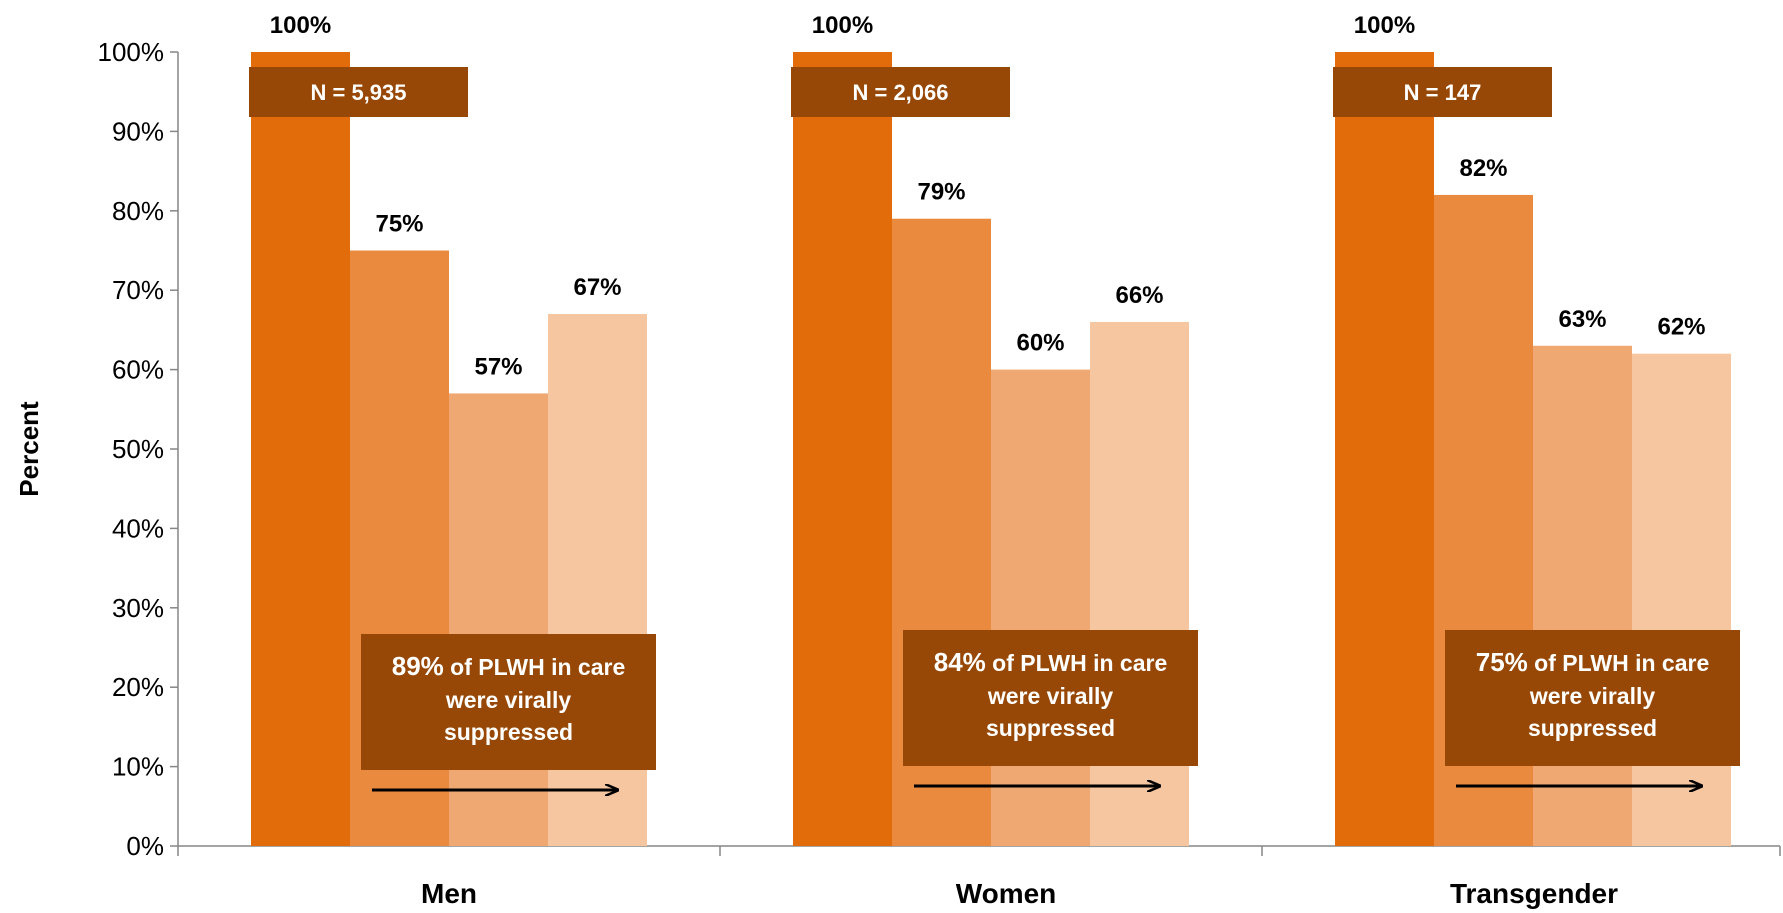 The width and height of the screenshot is (1783, 913). I want to click on y-tick-label: 50%, so click(138, 449).